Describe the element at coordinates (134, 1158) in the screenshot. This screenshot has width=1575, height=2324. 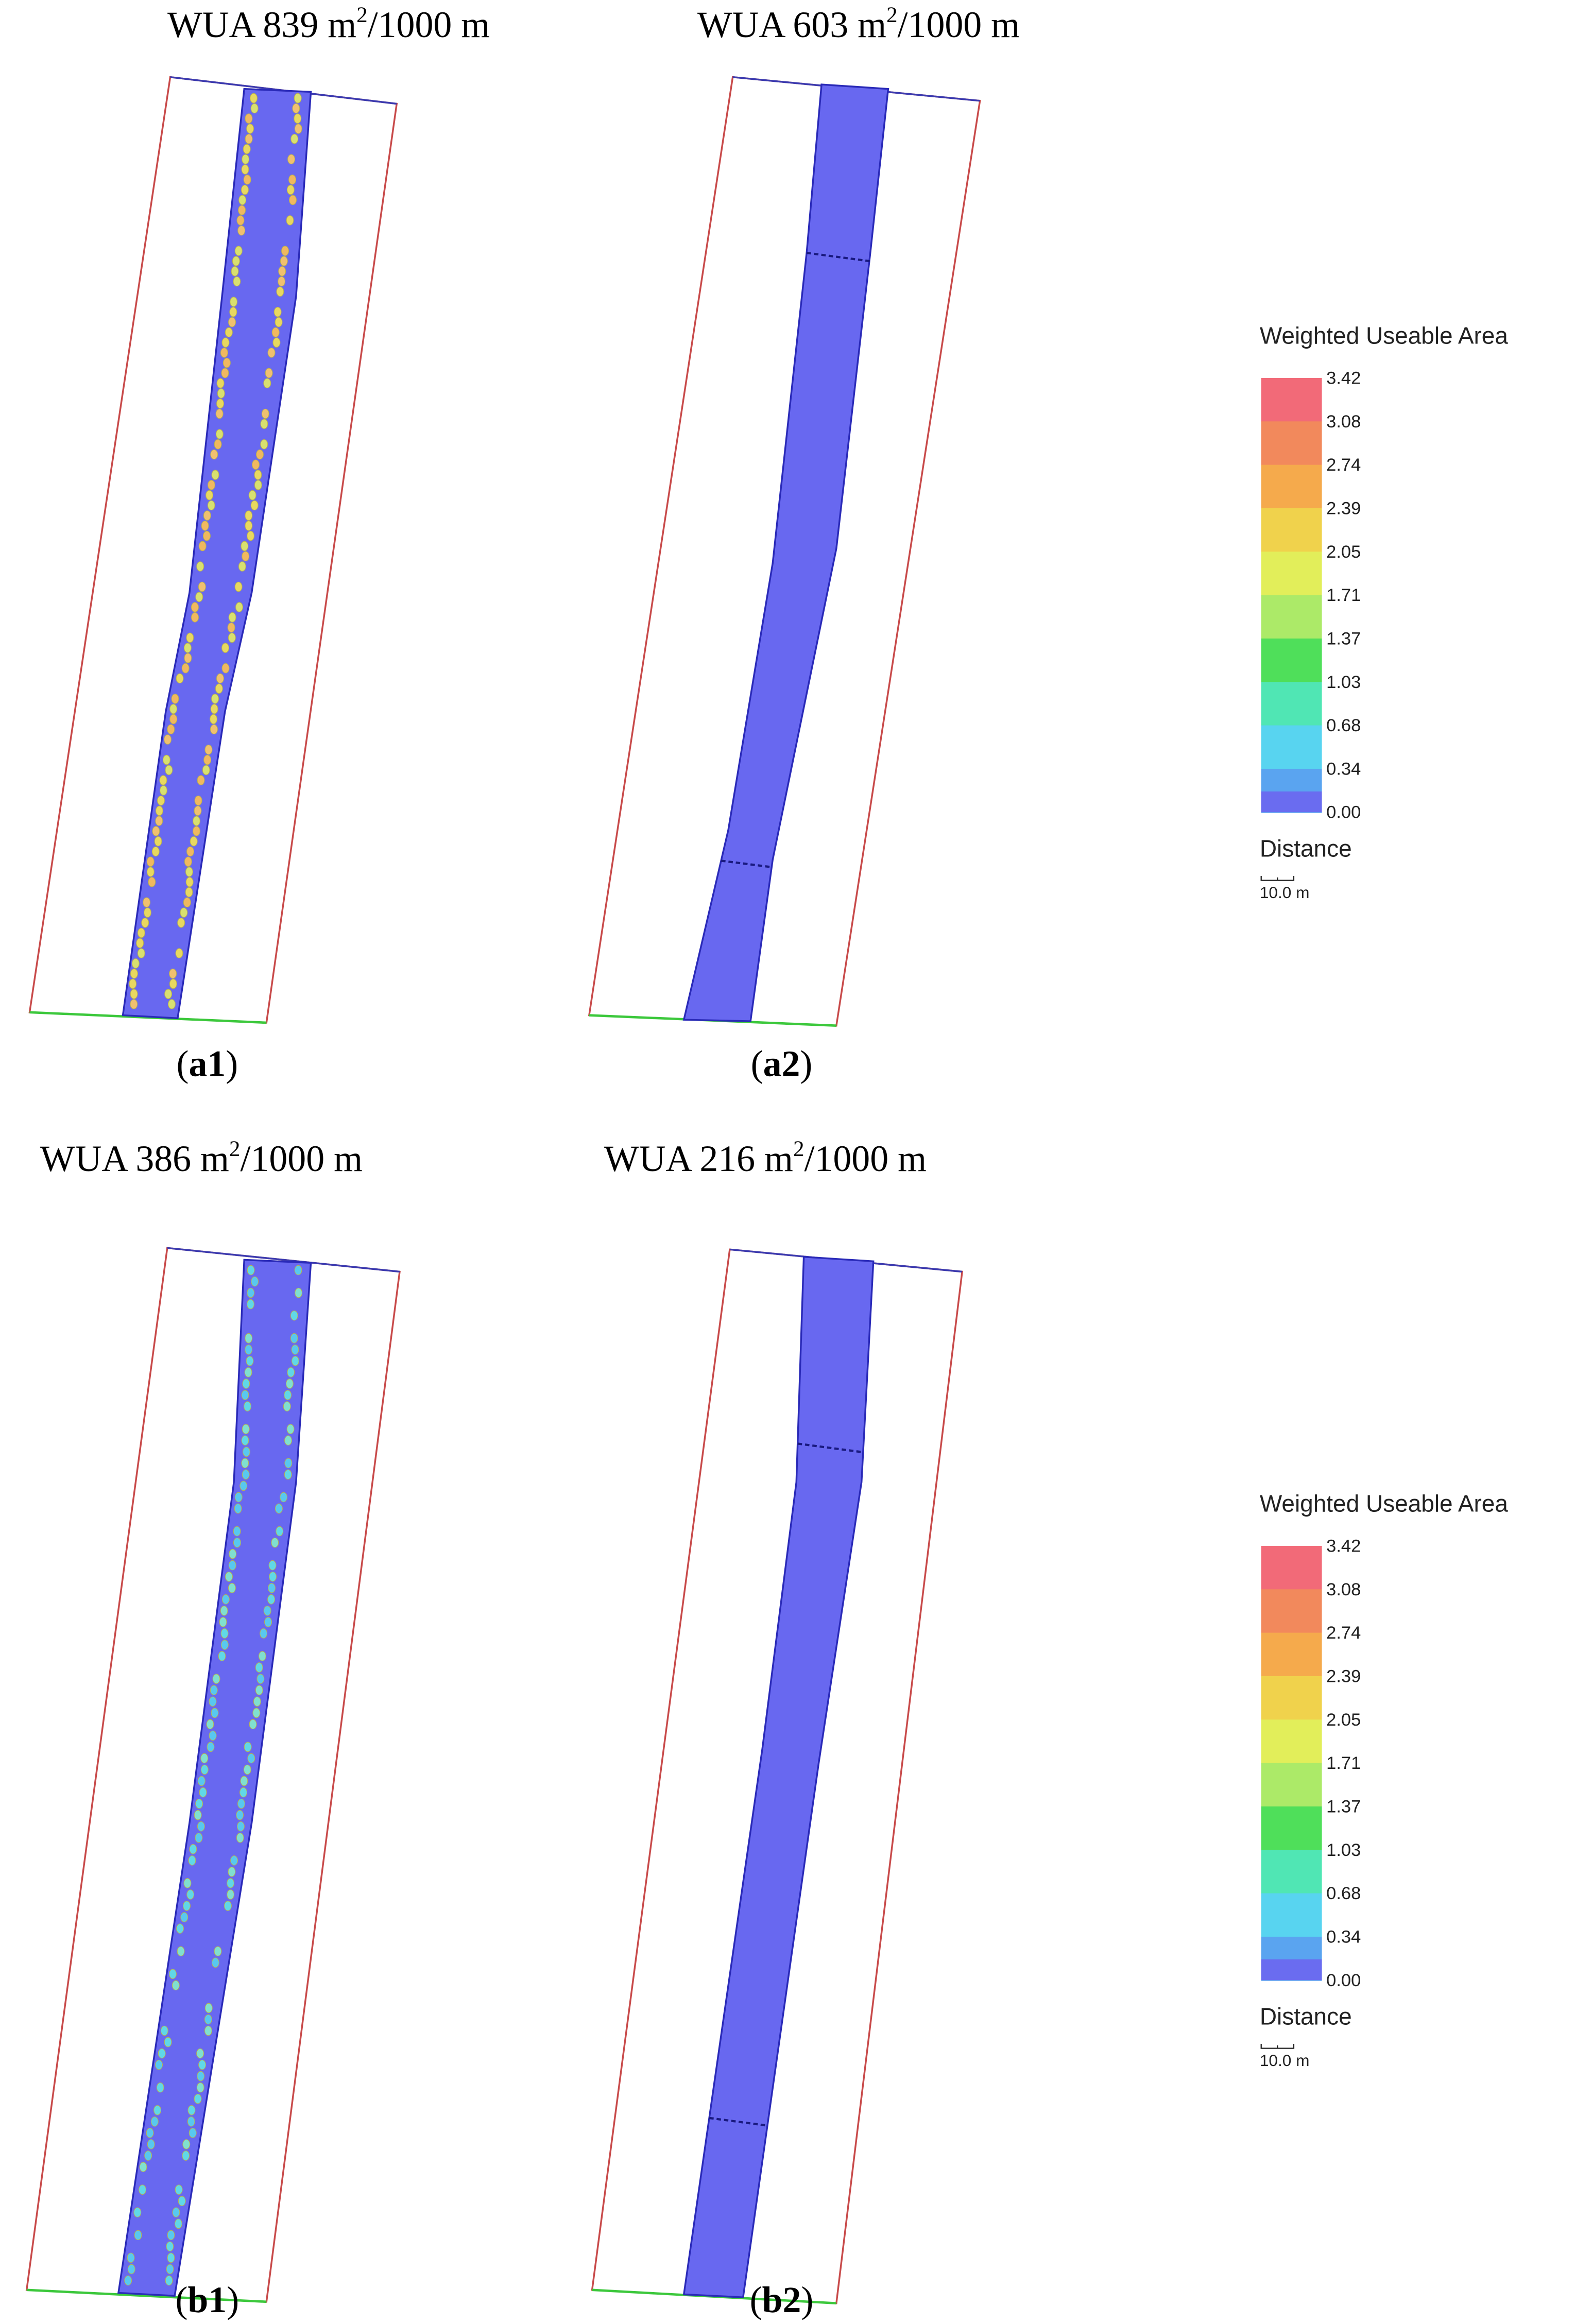
I see `title-text: WUA 386 m` at that location.